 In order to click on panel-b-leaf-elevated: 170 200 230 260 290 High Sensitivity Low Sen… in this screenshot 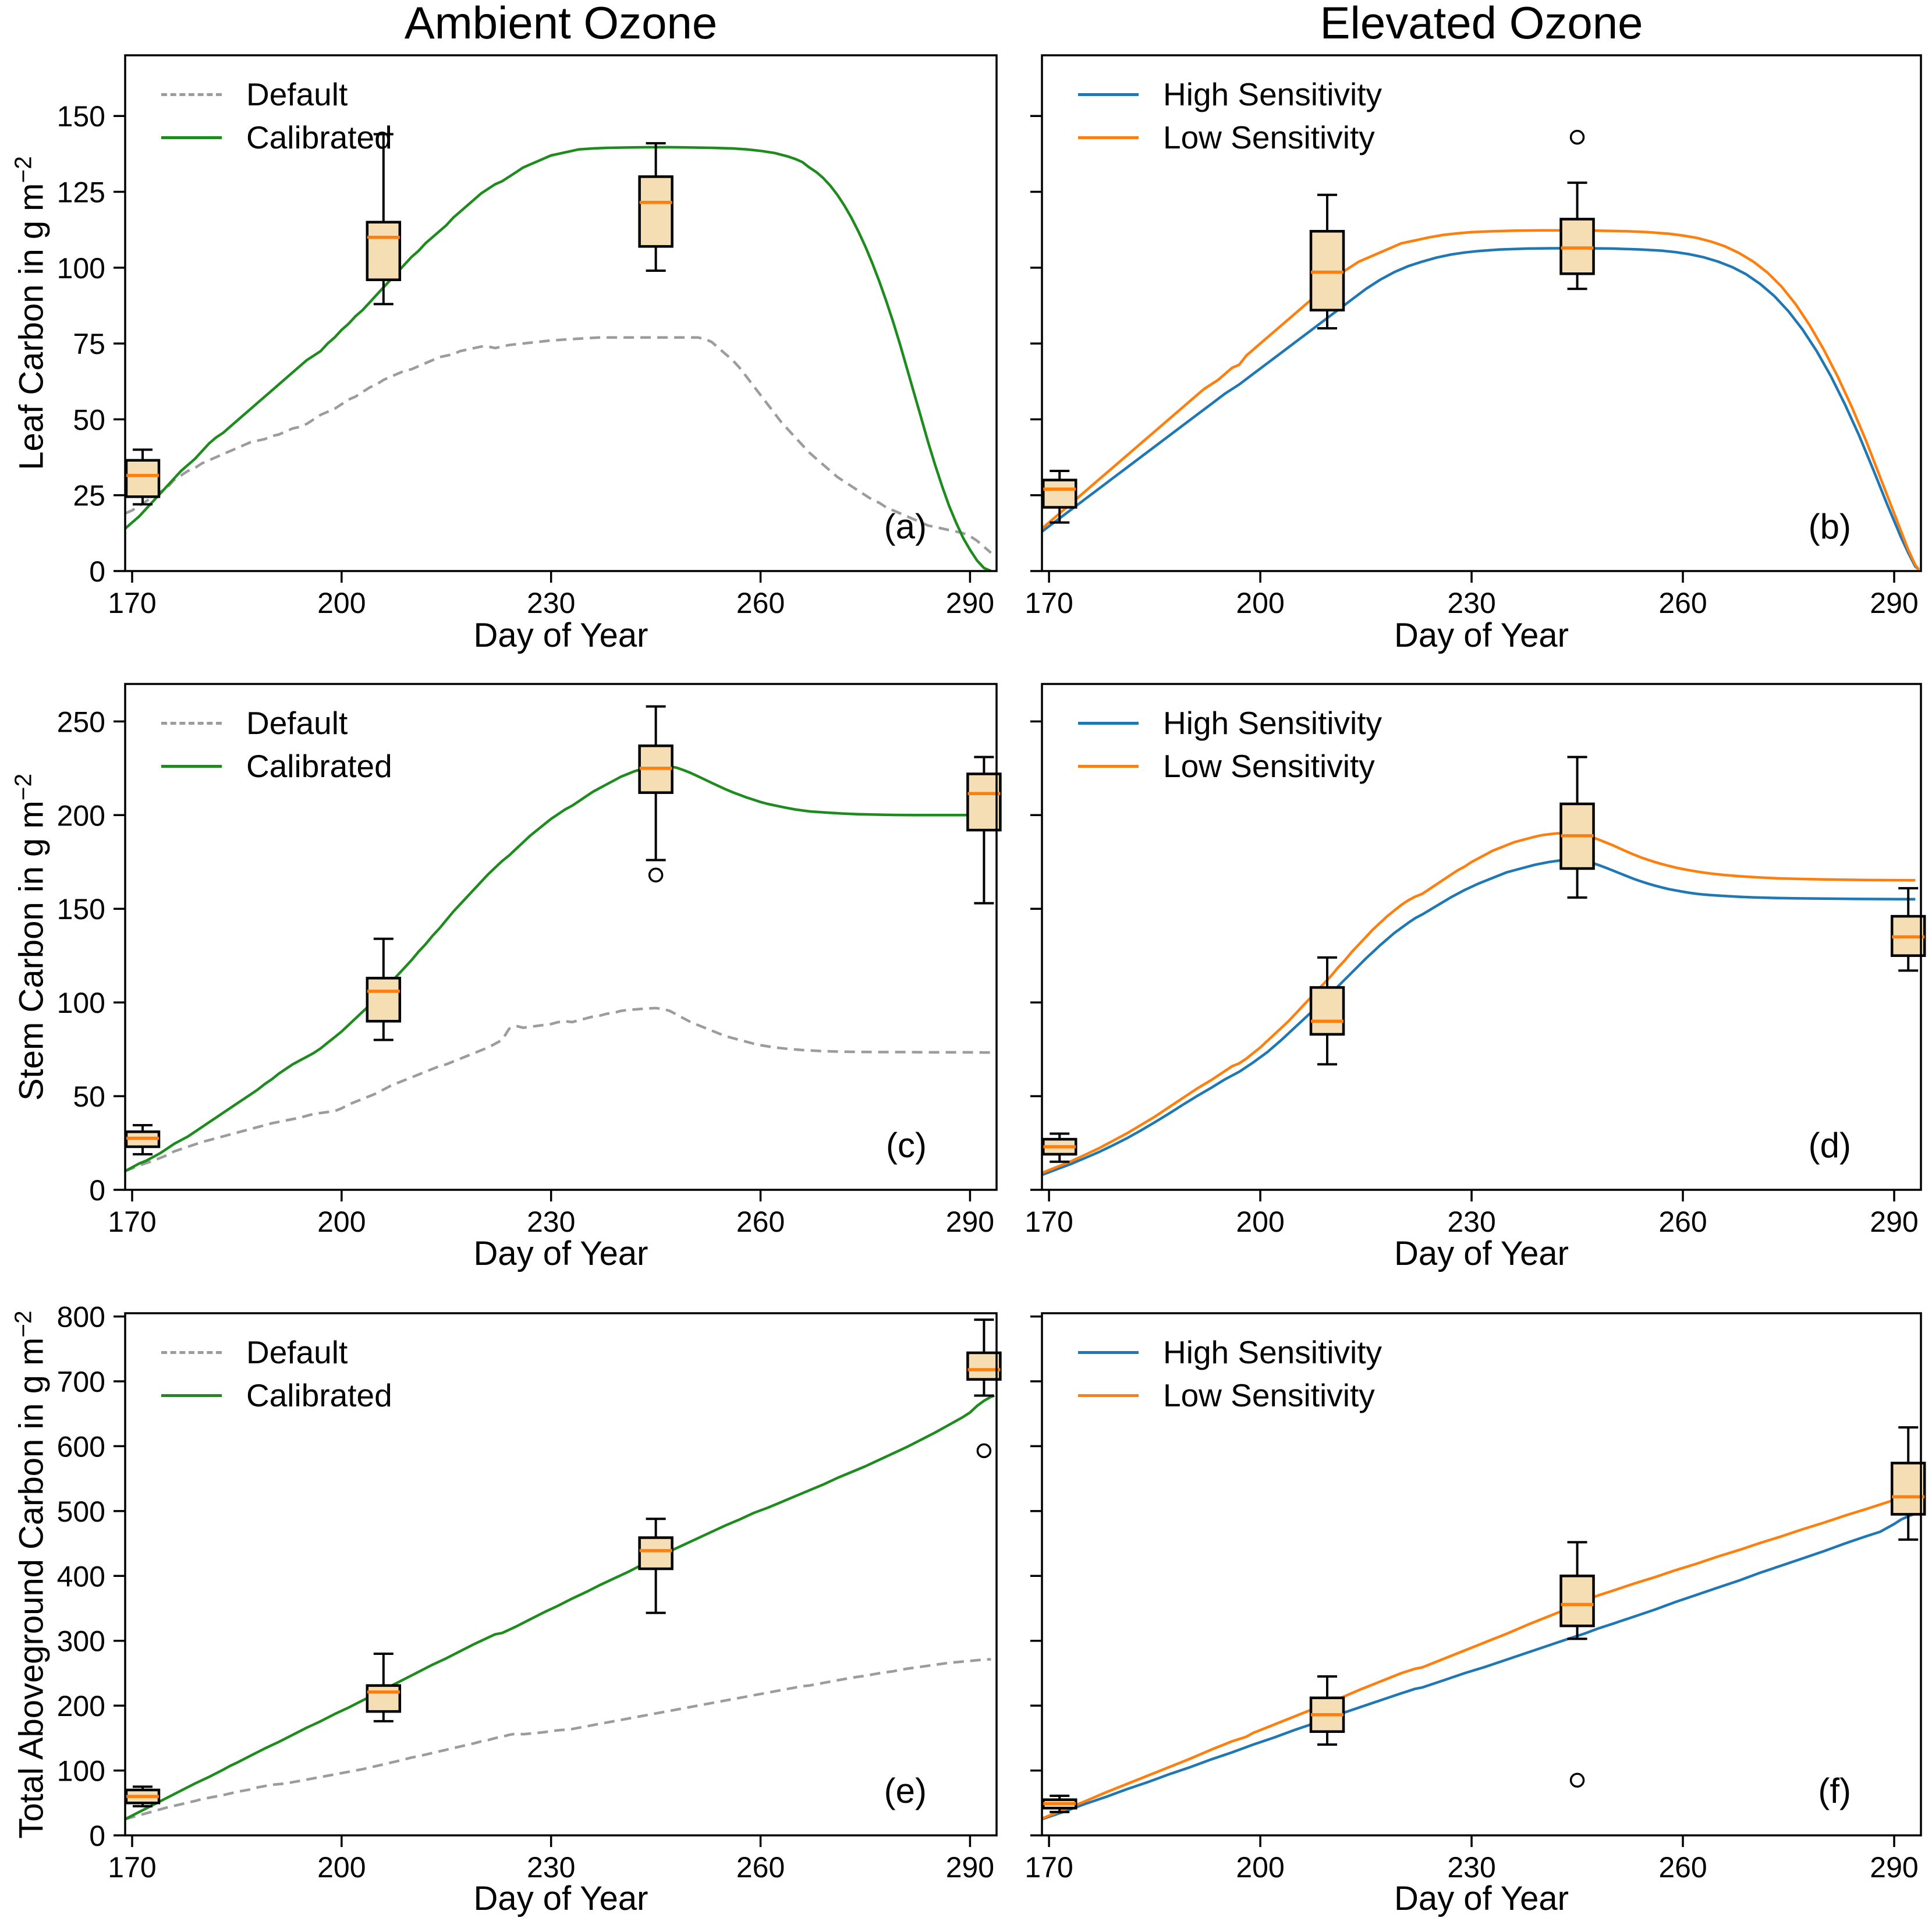, I will do `click(1473, 336)`.